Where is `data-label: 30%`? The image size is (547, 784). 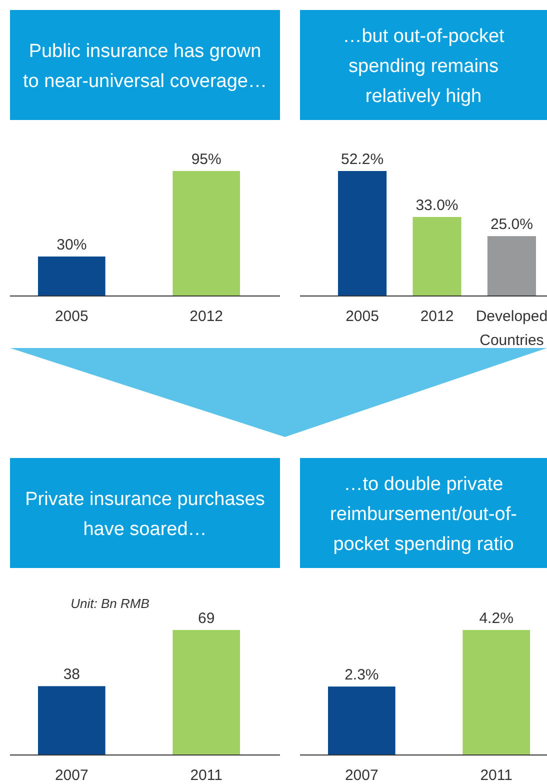 data-label: 30% is located at coordinates (71, 245).